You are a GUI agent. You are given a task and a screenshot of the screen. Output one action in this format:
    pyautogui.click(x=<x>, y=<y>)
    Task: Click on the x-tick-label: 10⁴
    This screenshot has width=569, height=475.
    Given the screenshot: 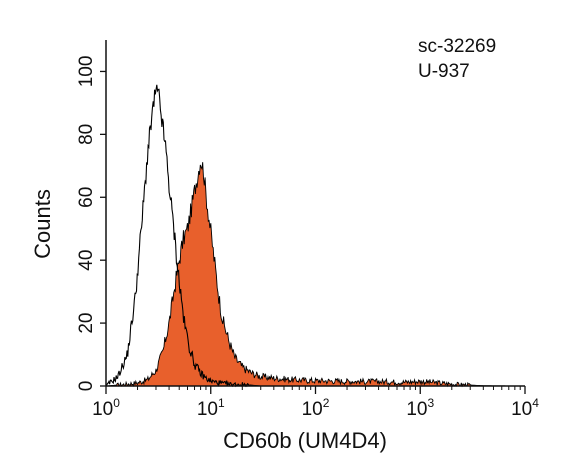 What is the action you would take?
    pyautogui.click(x=525, y=408)
    